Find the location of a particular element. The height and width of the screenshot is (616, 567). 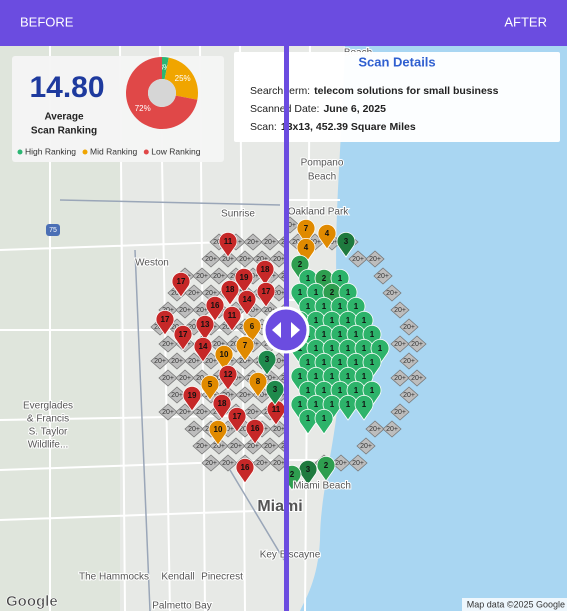

attribution-bg is located at coordinates (514, 604).